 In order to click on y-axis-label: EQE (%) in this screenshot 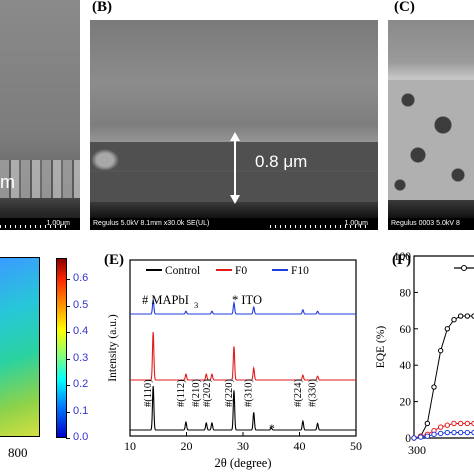, I will do `click(381, 347)`.